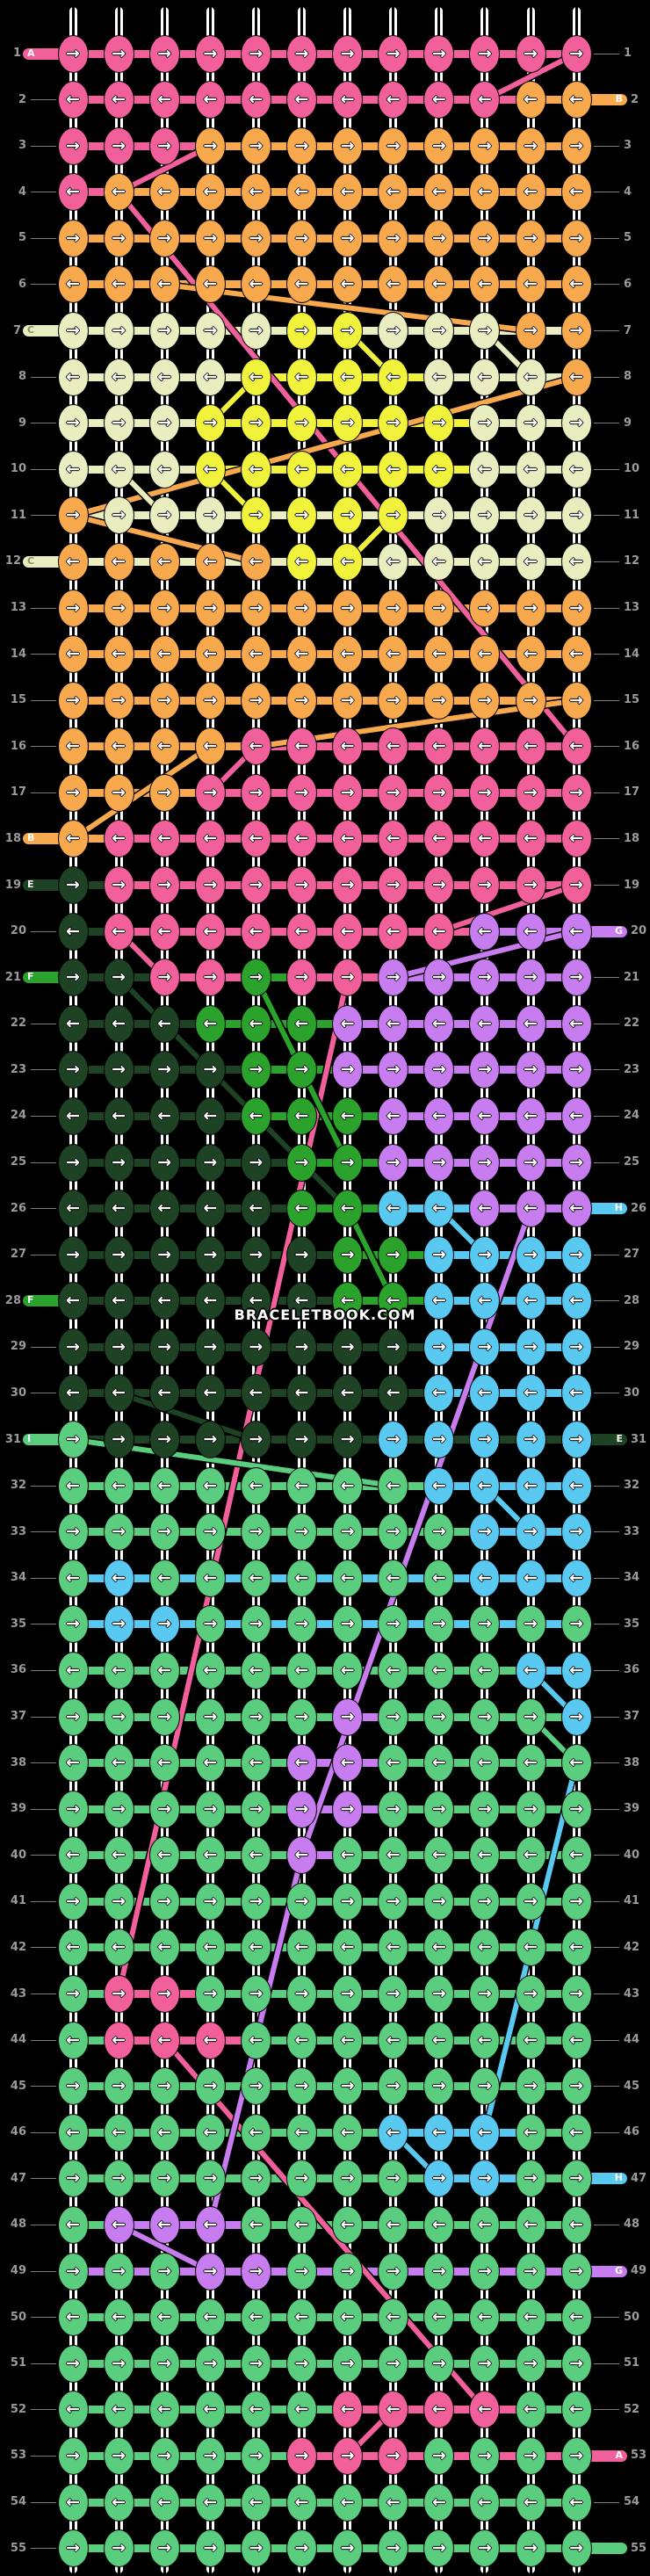 This screenshot has width=650, height=2576. I want to click on row-number-right: 34, so click(632, 1578).